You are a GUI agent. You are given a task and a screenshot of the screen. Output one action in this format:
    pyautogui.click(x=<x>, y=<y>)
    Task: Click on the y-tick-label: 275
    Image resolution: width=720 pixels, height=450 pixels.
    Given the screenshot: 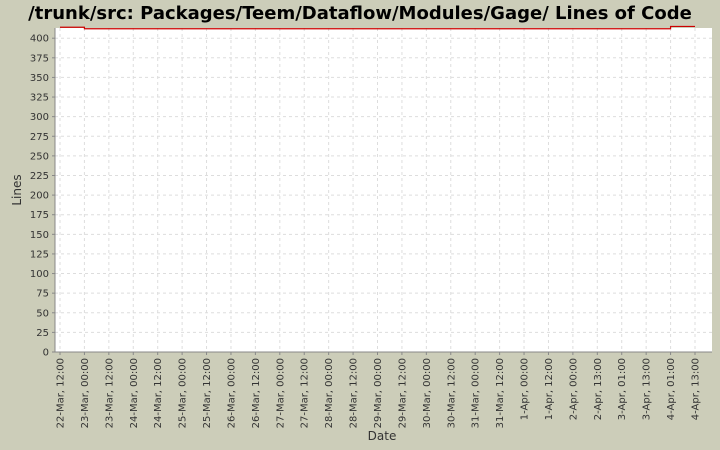 What is the action you would take?
    pyautogui.click(x=39, y=137)
    